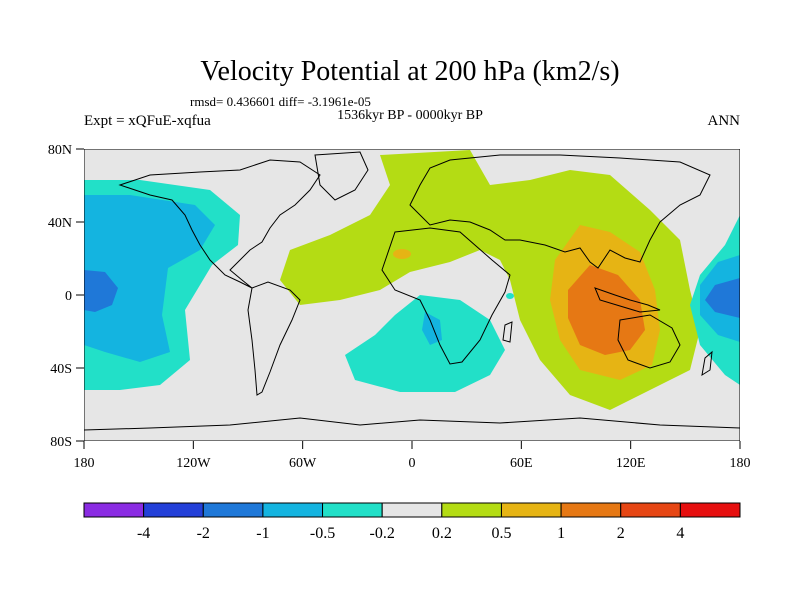 The height and width of the screenshot is (605, 800). Describe the element at coordinates (412, 463) in the screenshot. I see `x-tick-label: 0` at that location.